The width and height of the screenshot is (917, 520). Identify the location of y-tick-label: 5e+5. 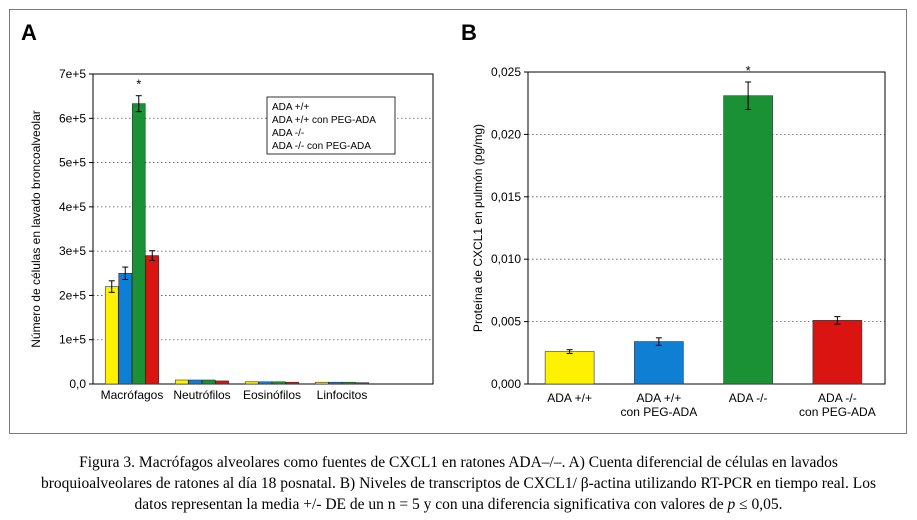
(72, 163).